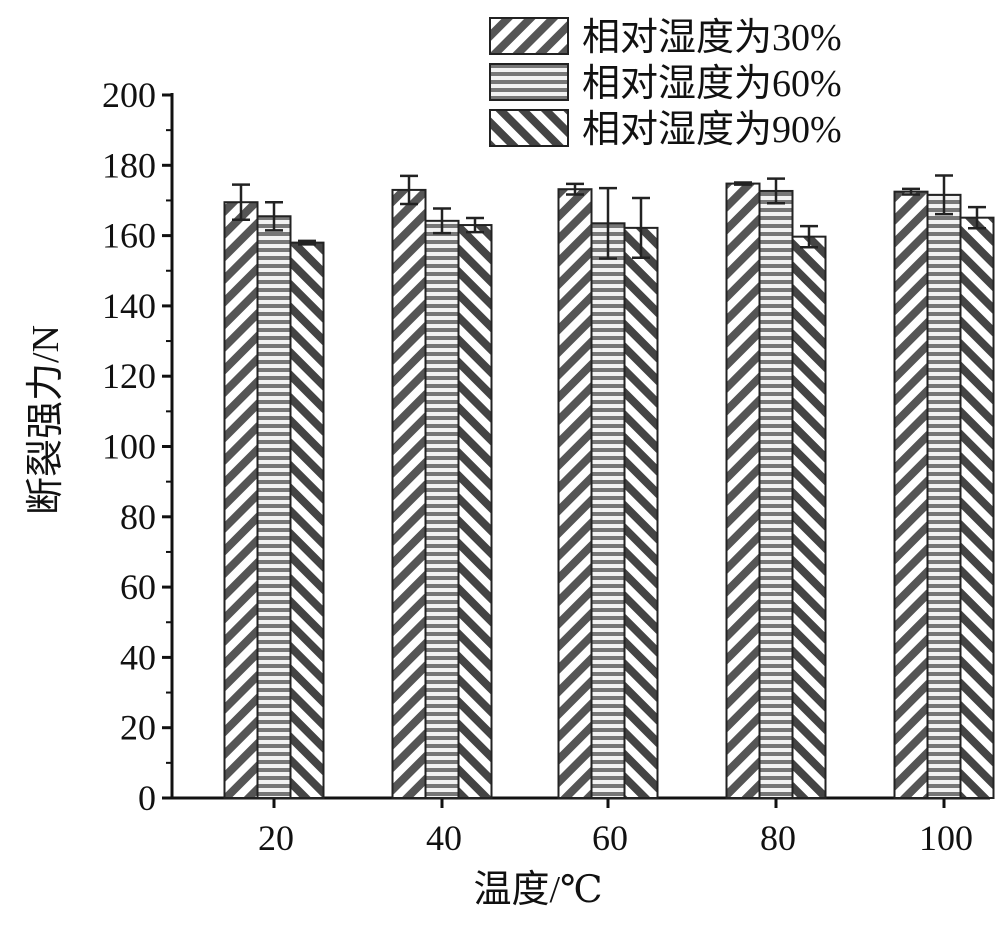  I want to click on x-tick-label-60: 60, so click(610, 838).